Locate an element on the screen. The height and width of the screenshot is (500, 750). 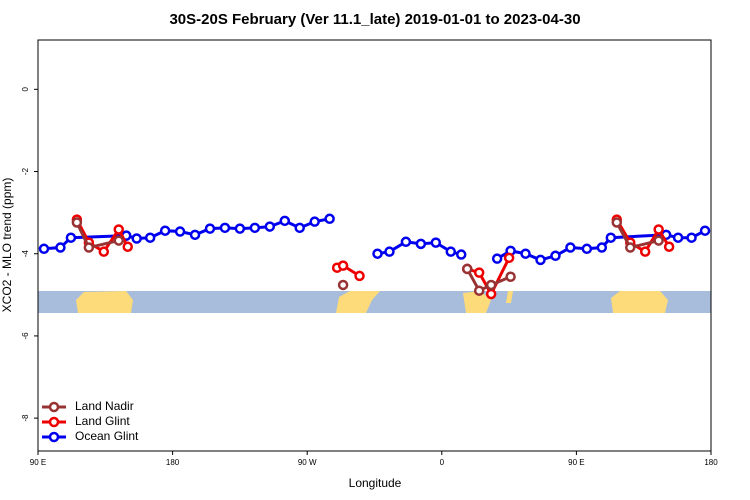
x-tick-label: 90 W is located at coordinates (307, 462).